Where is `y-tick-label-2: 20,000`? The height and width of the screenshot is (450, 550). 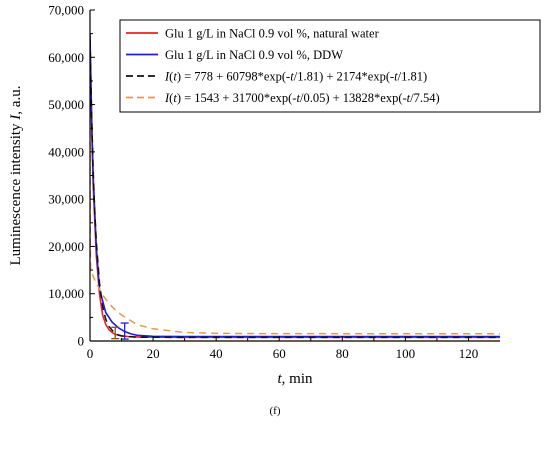 y-tick-label-2: 20,000 is located at coordinates (66, 246).